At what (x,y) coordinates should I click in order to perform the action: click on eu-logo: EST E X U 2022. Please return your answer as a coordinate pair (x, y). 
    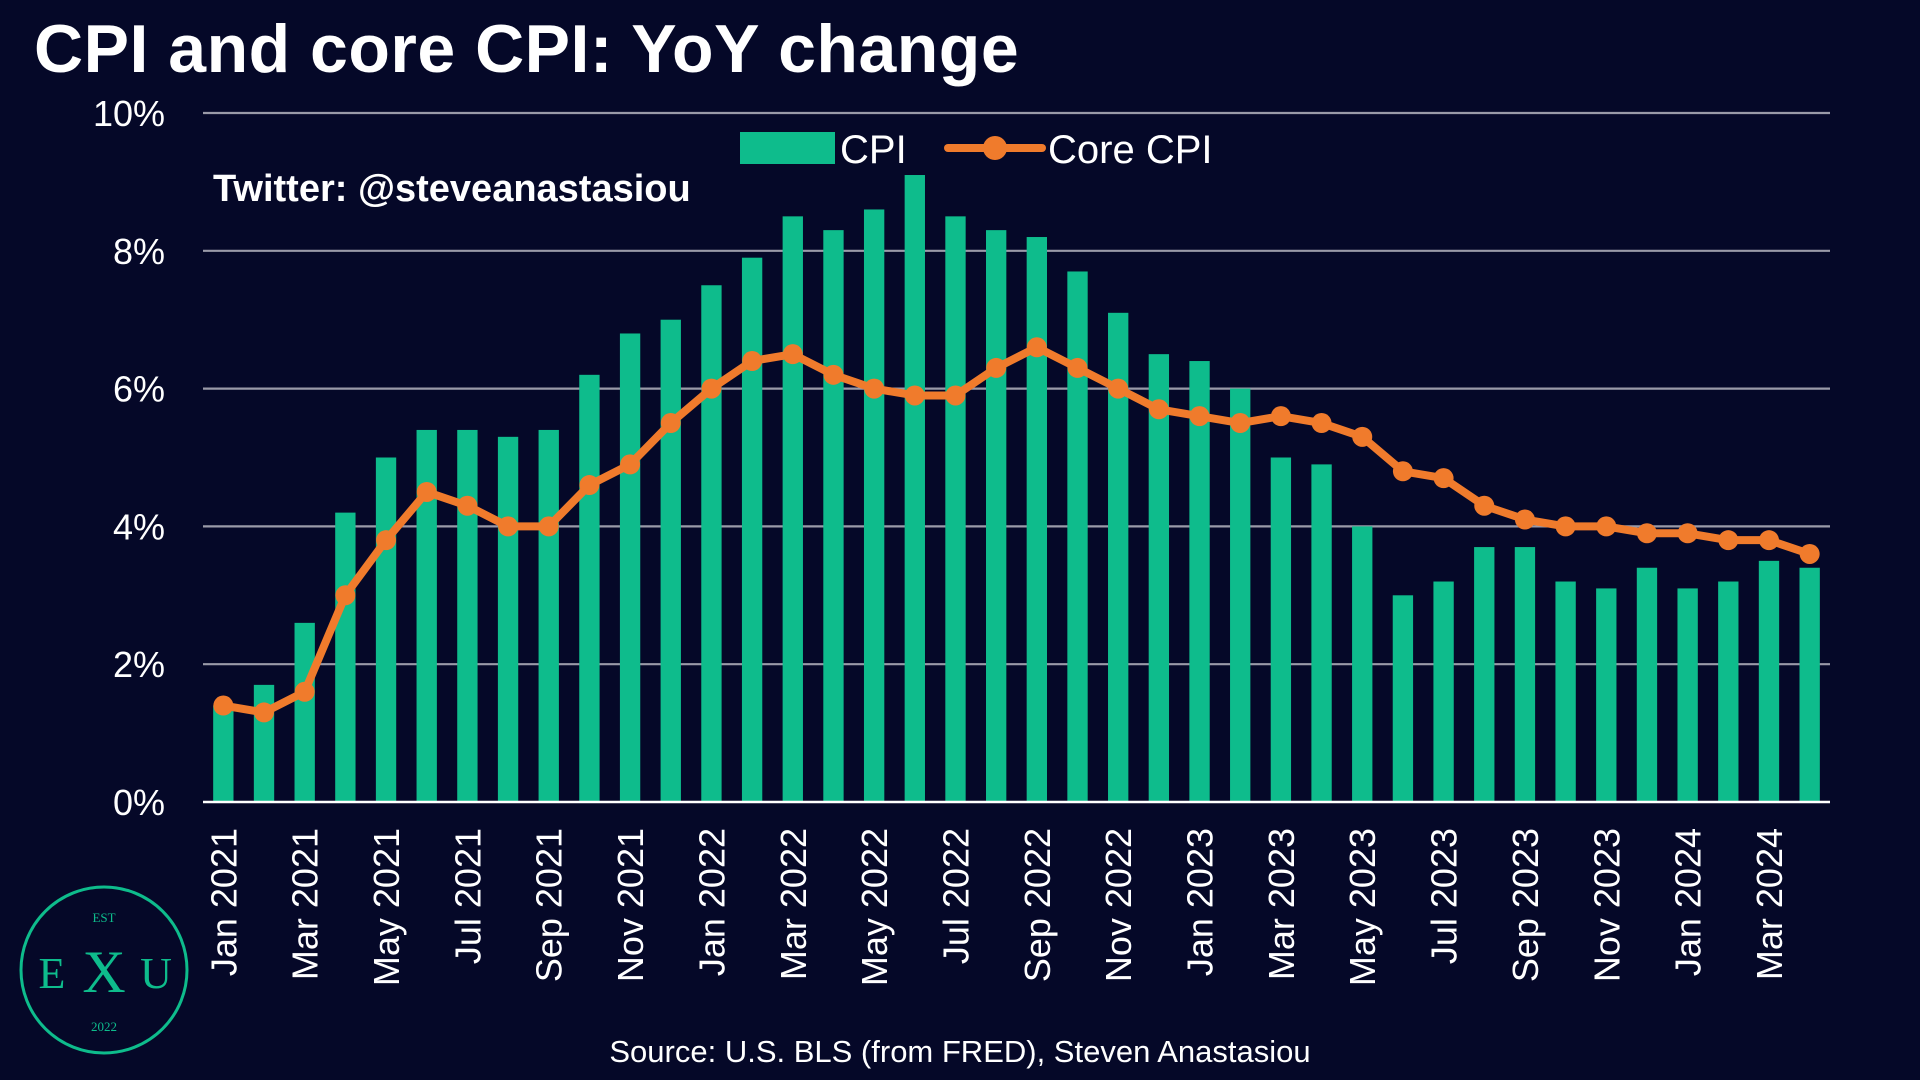
    Looking at the image, I should click on (104, 970).